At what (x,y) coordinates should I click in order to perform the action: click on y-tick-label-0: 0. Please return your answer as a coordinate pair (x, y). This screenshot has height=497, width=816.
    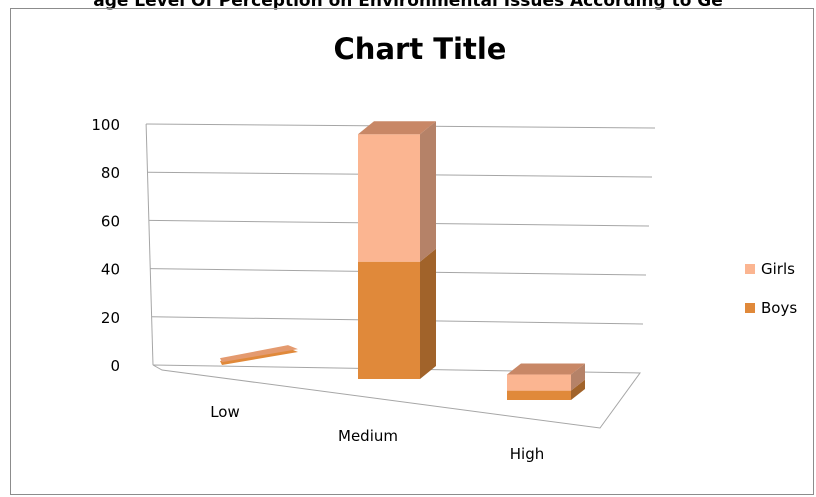
    Looking at the image, I should click on (115, 366).